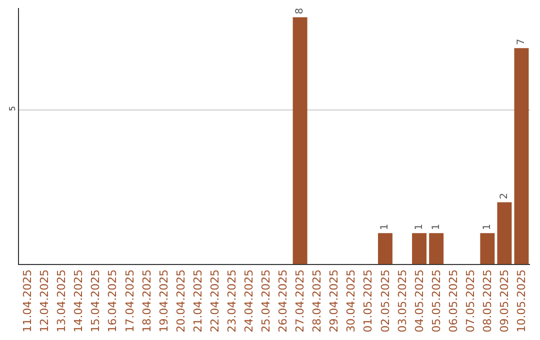 This screenshot has width=540, height=340. I want to click on x-tick-label: 24.04.2025, so click(249, 300).